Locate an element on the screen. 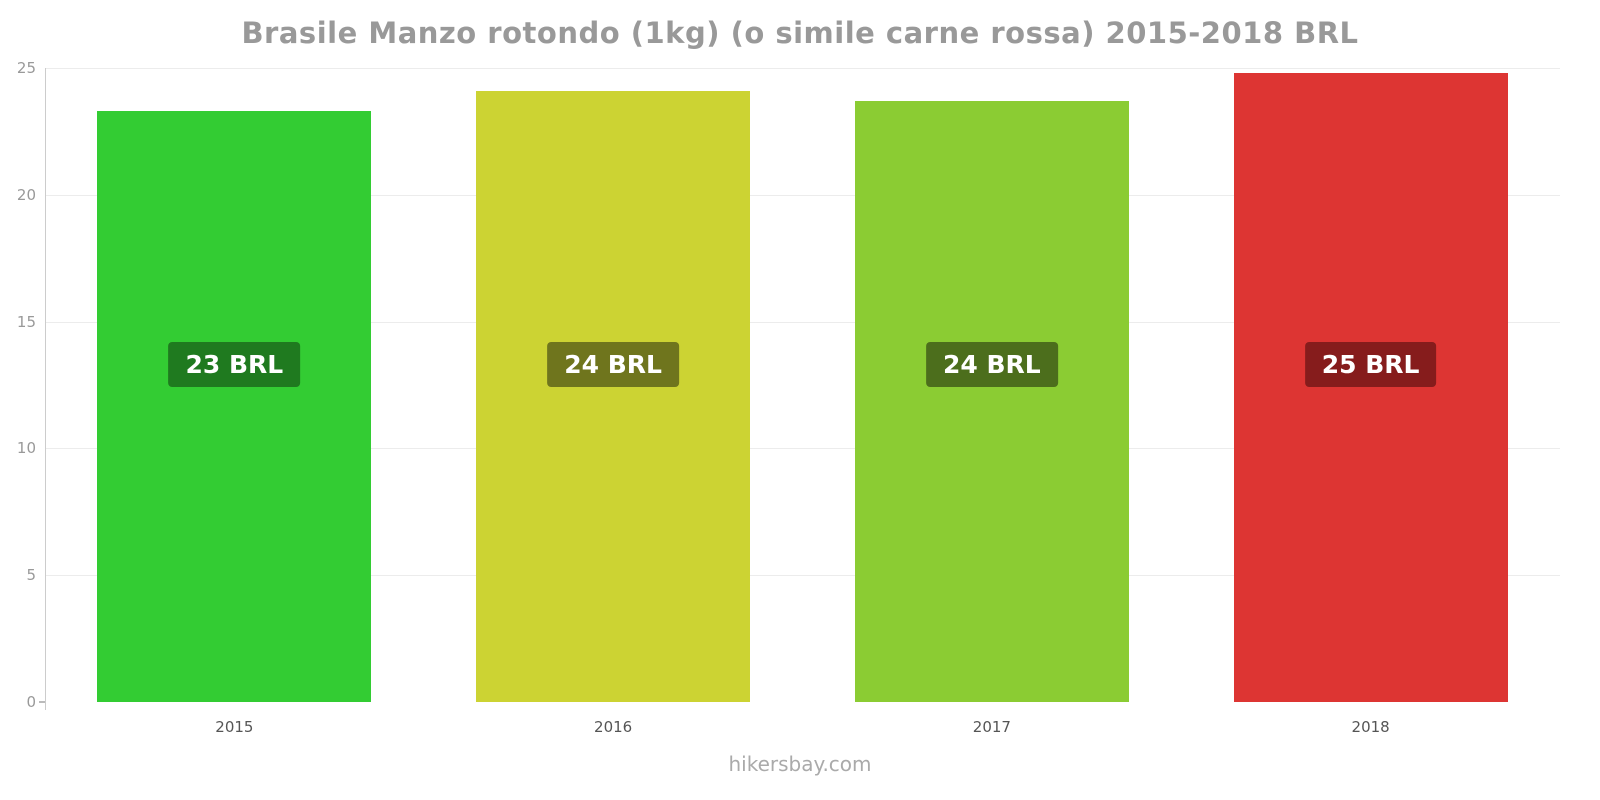 The height and width of the screenshot is (800, 1600). x-axis-tick-label: 2016 is located at coordinates (613, 727).